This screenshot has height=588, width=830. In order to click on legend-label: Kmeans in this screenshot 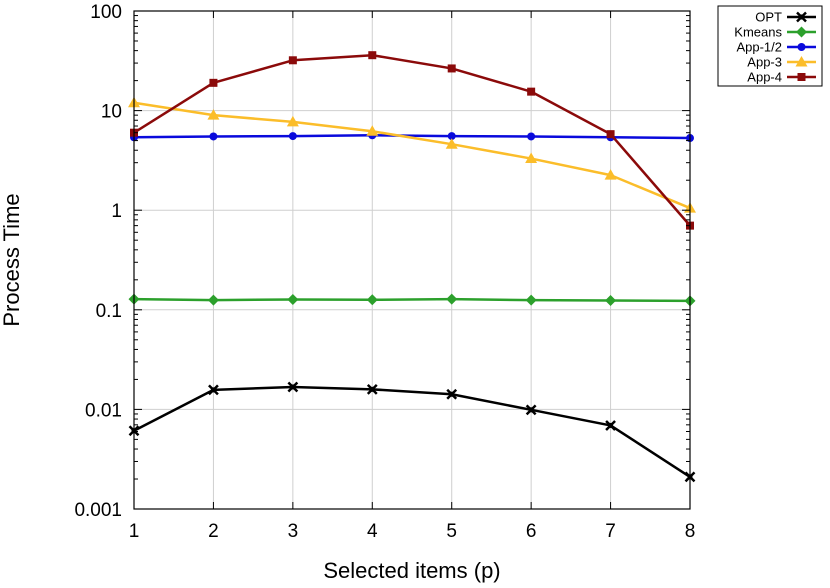, I will do `click(758, 32)`.